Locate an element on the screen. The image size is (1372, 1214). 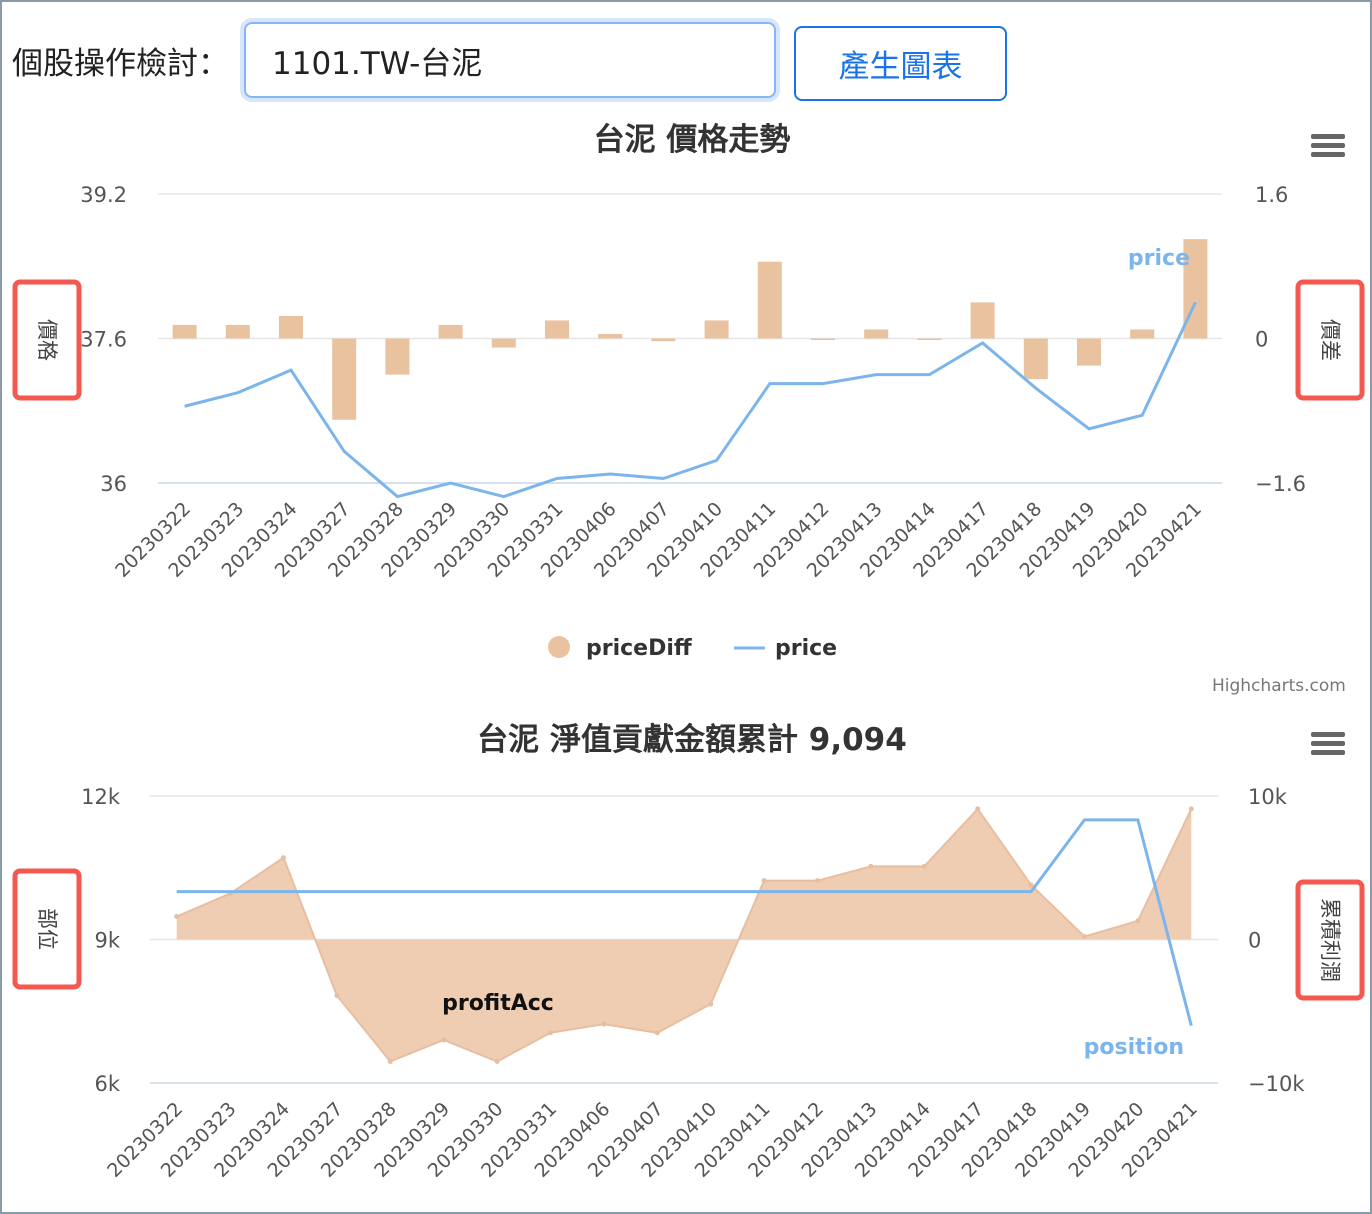
position-line is located at coordinates (684, 922).